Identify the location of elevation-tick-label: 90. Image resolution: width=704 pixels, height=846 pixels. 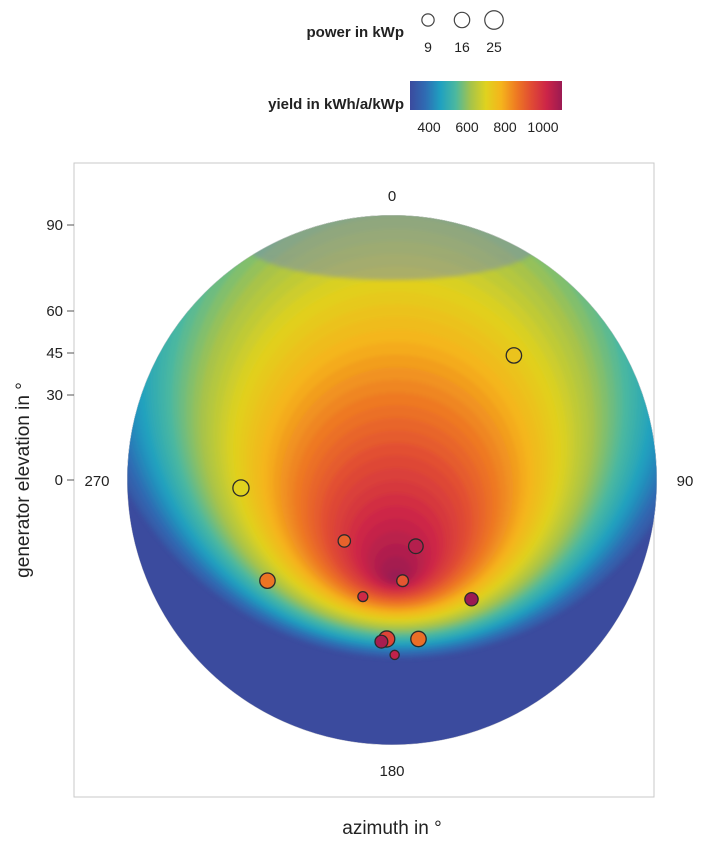
(54, 225).